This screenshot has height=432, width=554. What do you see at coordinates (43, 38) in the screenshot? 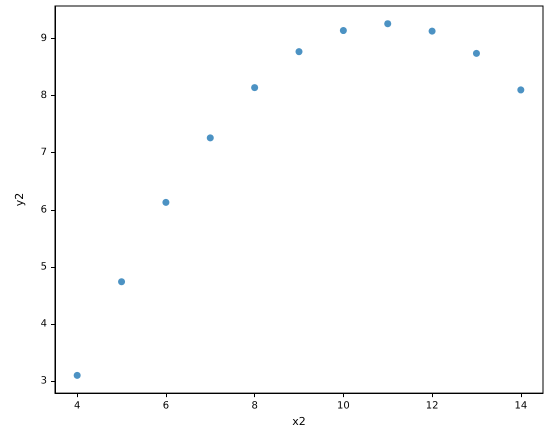
I see `y-tick-label: 9` at bounding box center [43, 38].